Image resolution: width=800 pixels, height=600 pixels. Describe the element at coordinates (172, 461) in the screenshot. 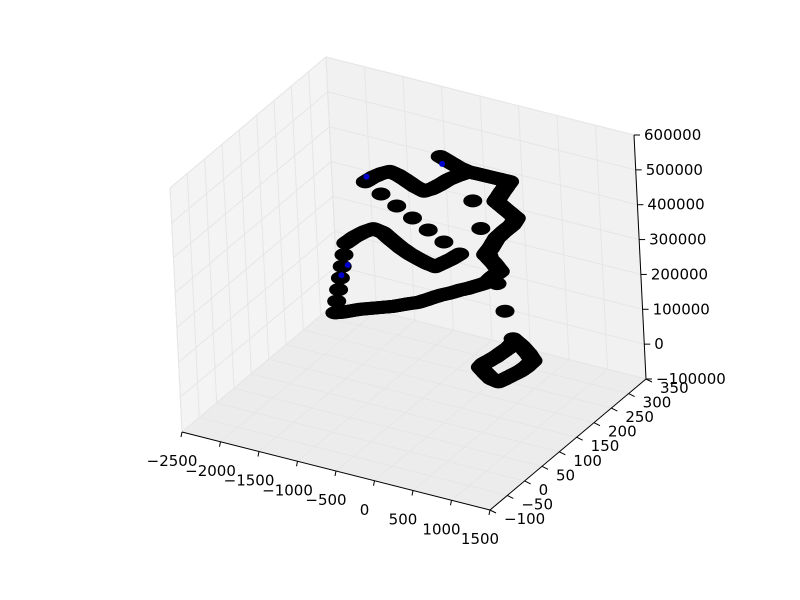

I see `x-tick-label: −2500` at that location.